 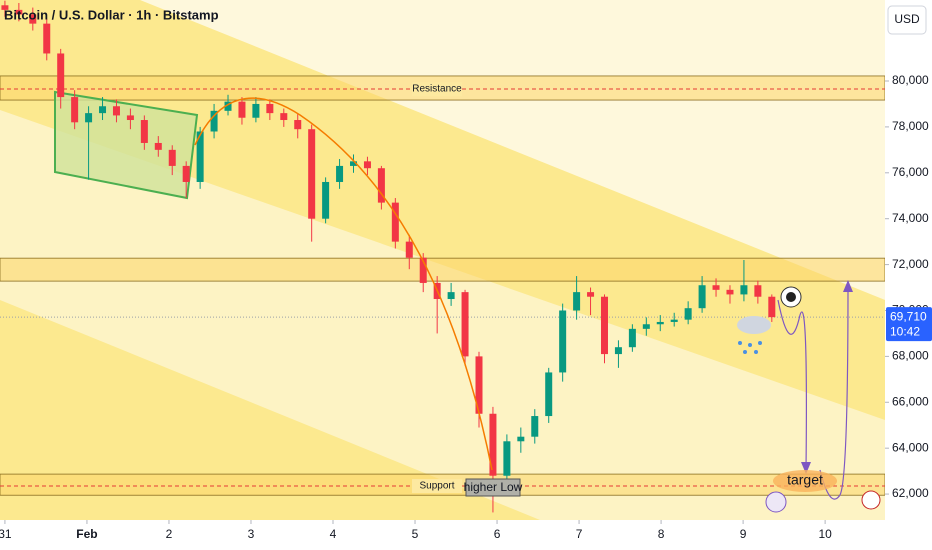 What do you see at coordinates (776, 502) in the screenshot?
I see `flash-icon` at bounding box center [776, 502].